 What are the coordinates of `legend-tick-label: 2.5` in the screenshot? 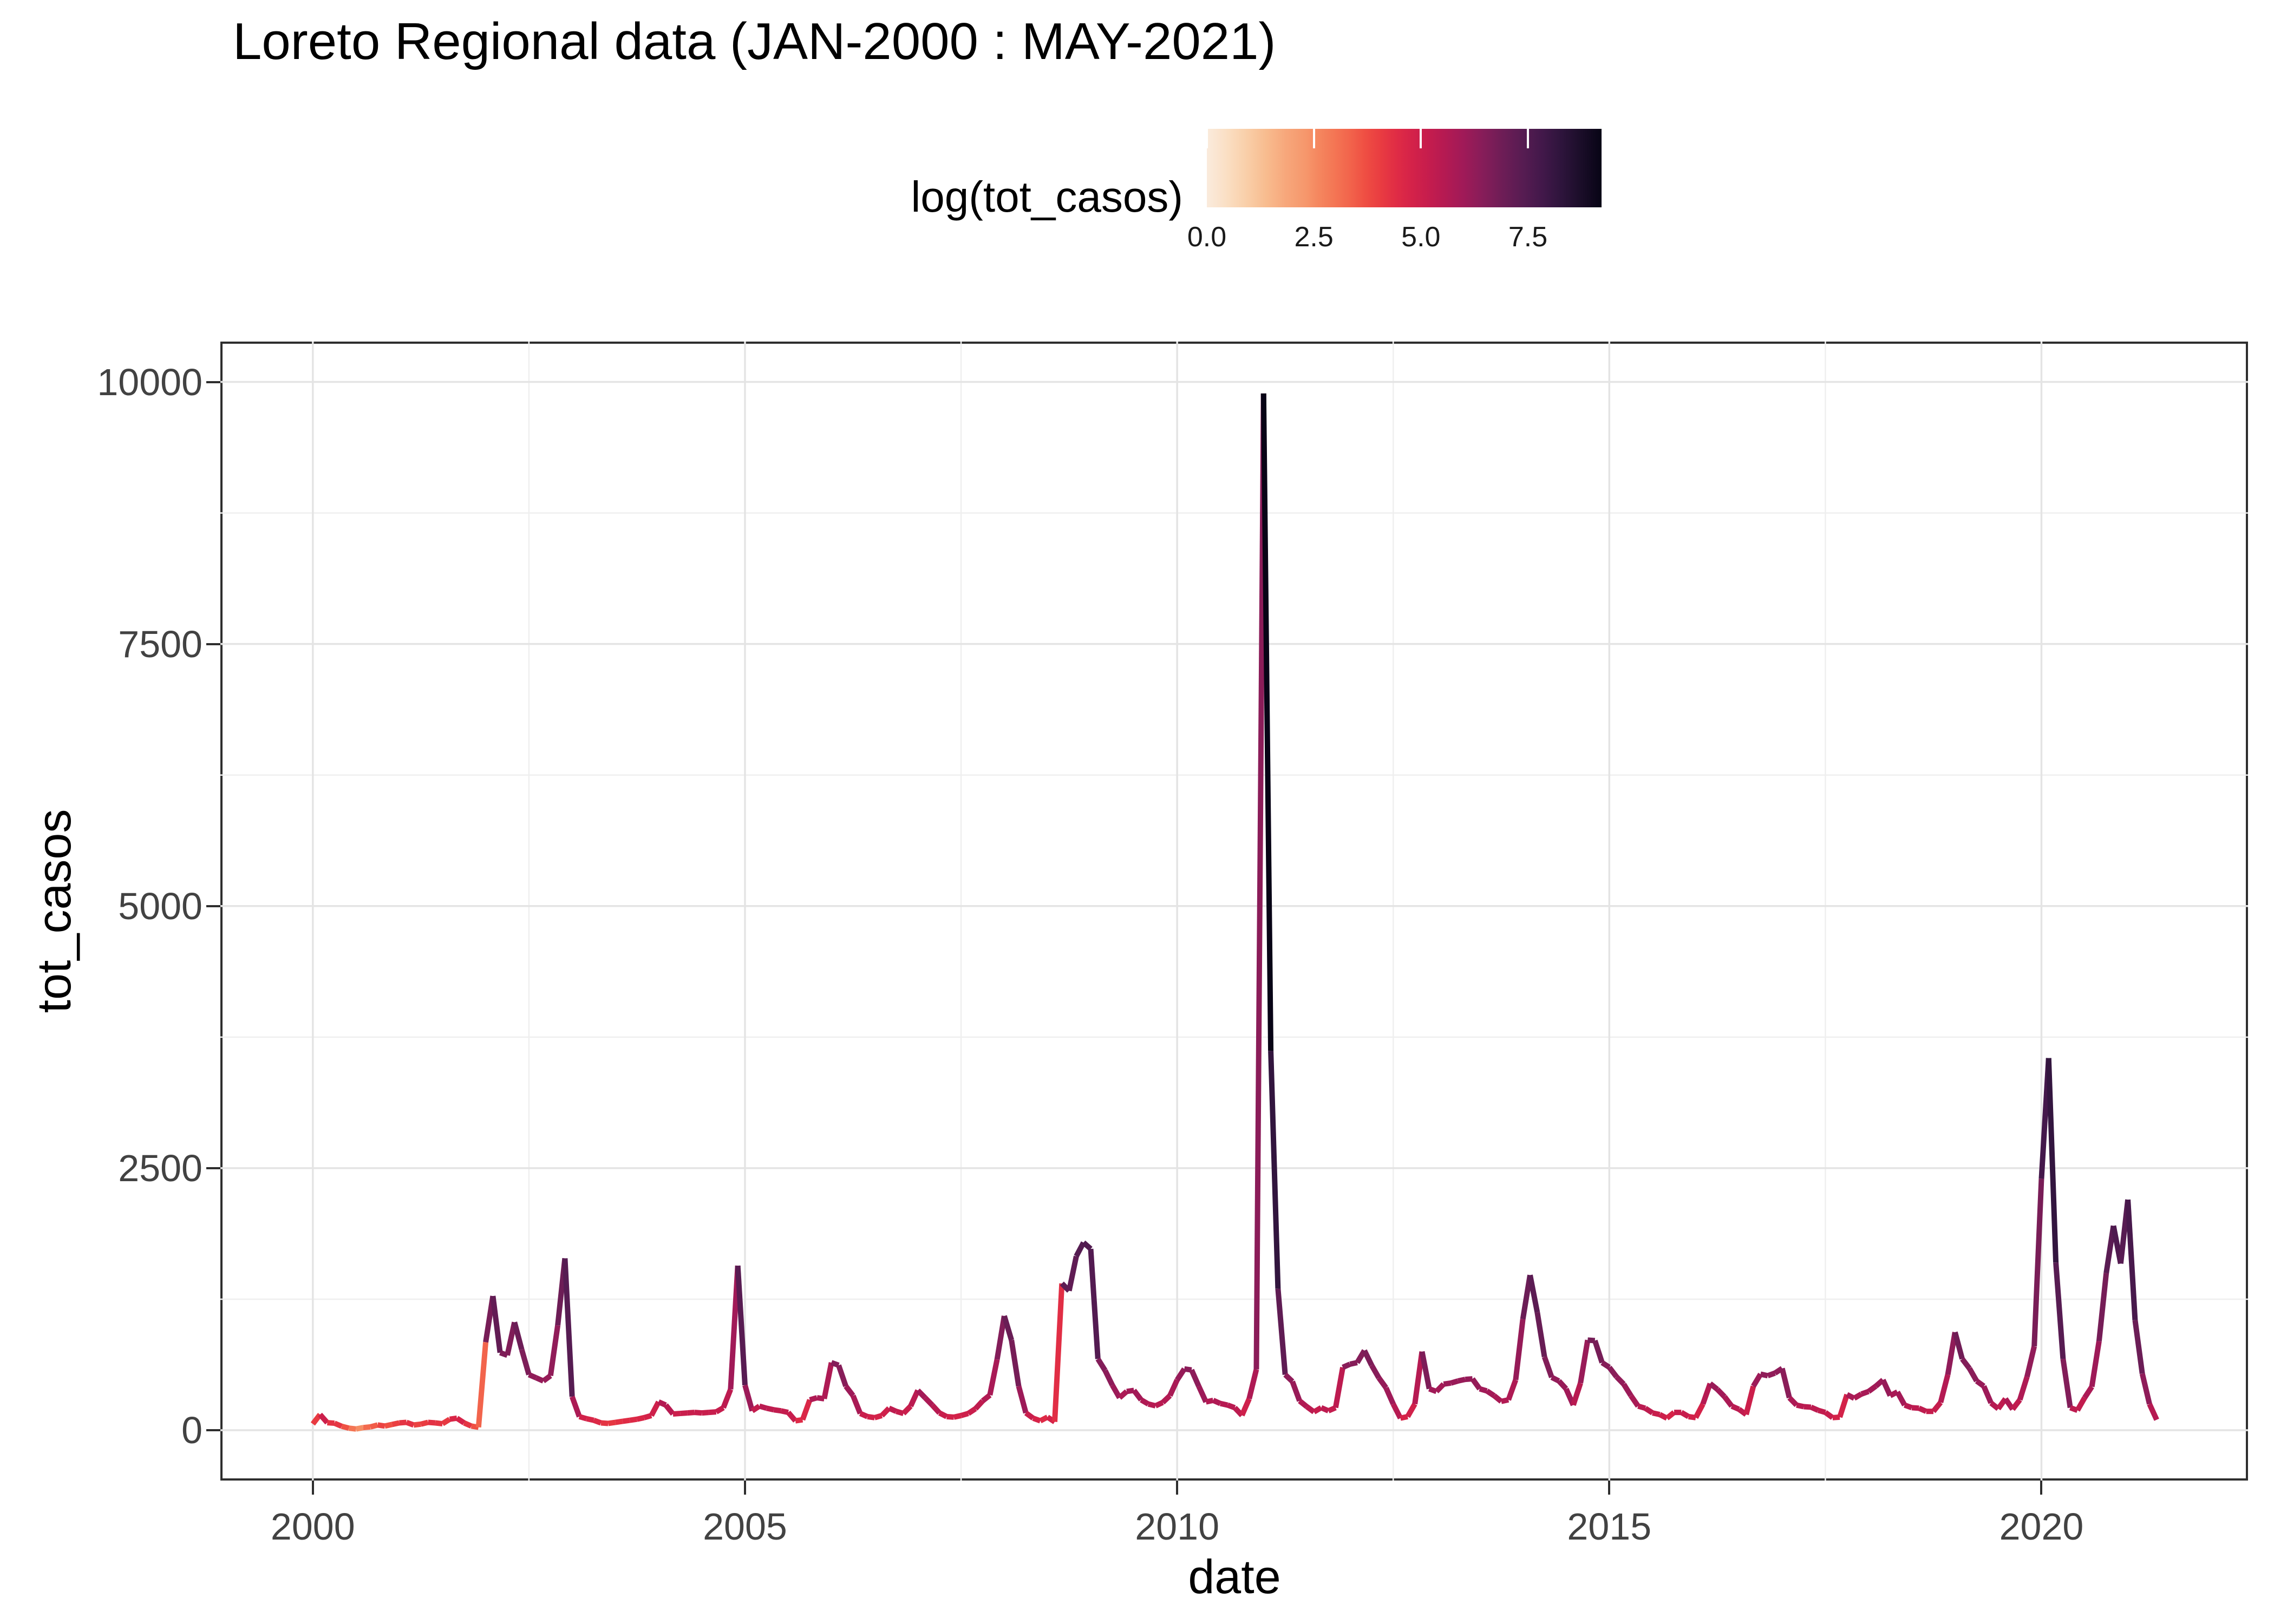 It's located at (1314, 237).